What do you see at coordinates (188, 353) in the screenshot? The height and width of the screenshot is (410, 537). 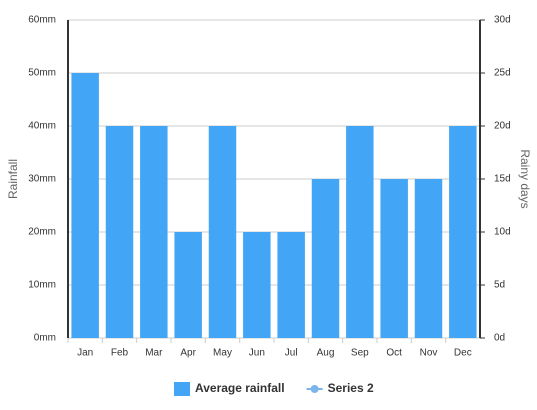 I see `x-tick-label: Apr` at bounding box center [188, 353].